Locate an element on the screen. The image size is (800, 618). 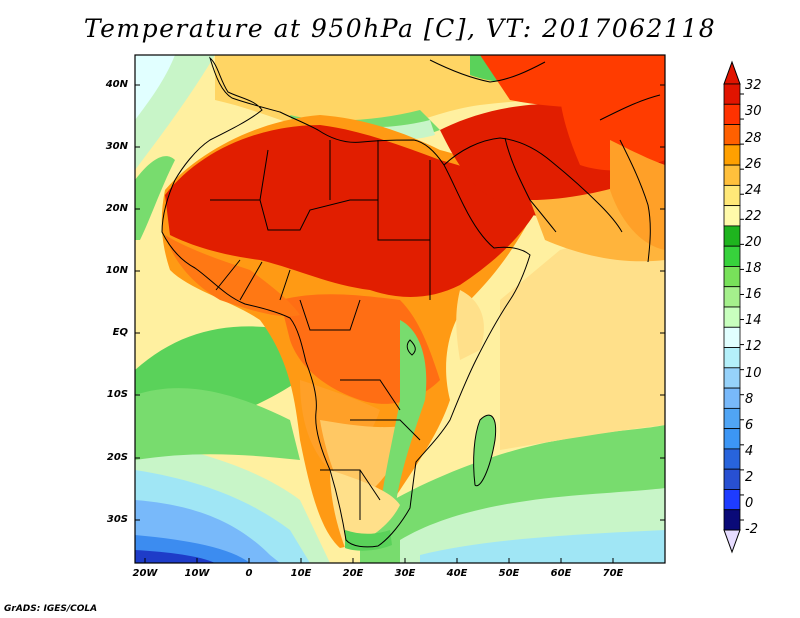
colorbar-label-18: 18 is located at coordinates (753, 268).